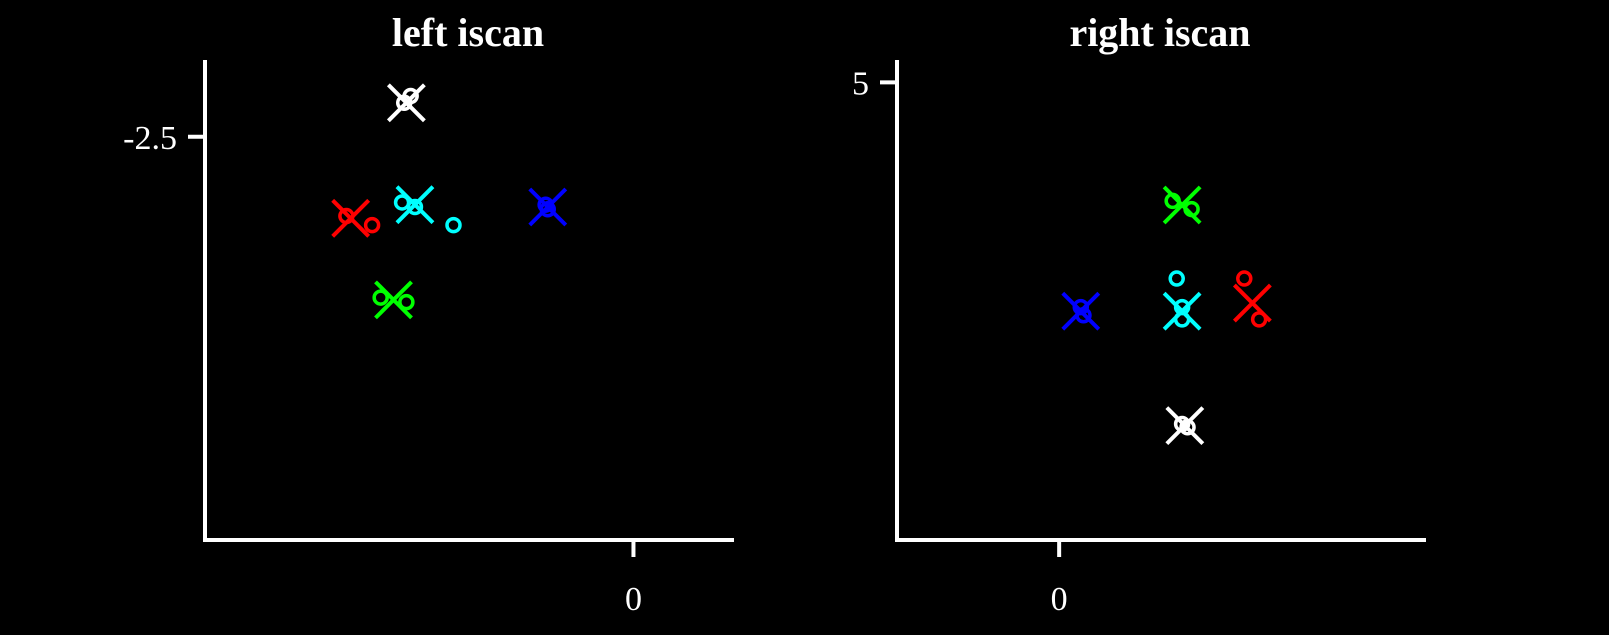 Image resolution: width=1609 pixels, height=635 pixels. Describe the element at coordinates (150, 138) in the screenshot. I see `y-tick-label: -2.5` at that location.